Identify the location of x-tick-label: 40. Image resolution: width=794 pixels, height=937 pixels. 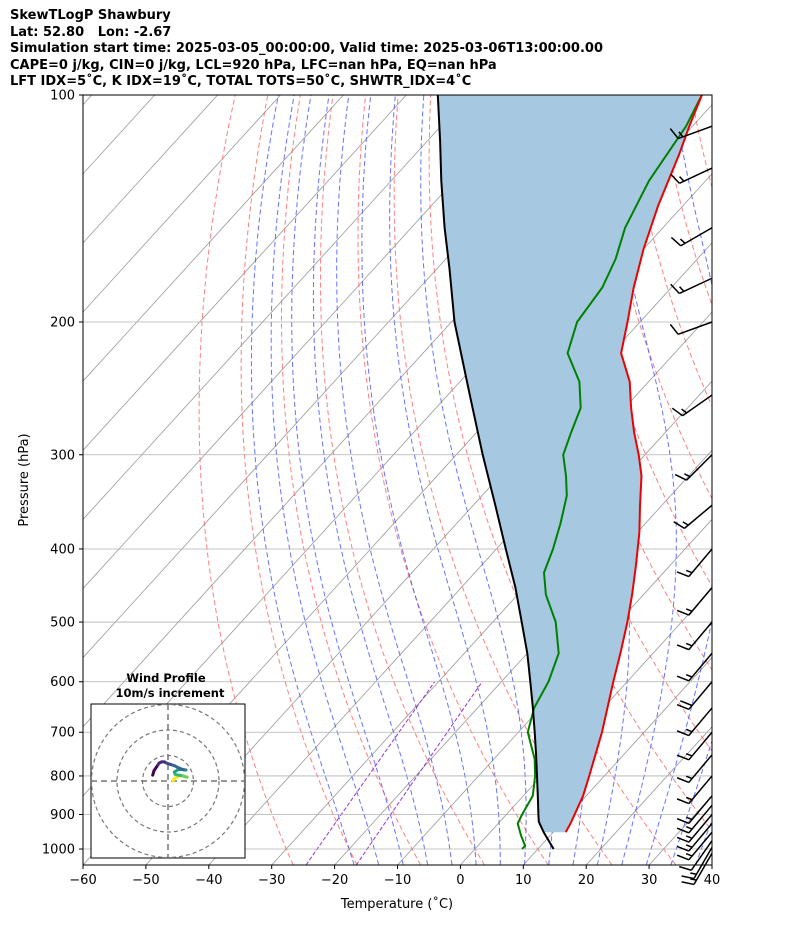
(712, 880).